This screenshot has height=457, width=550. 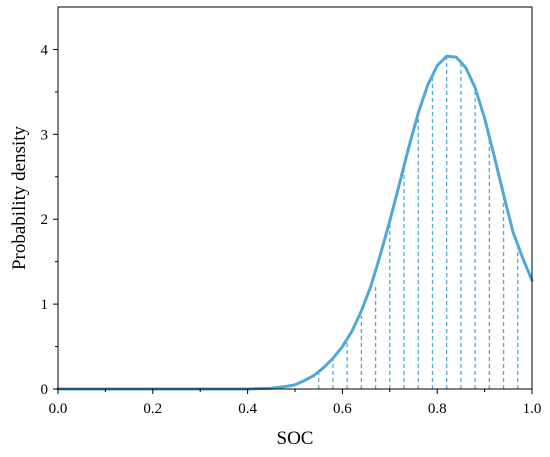 I want to click on y-tick-label: 2, so click(x=45, y=220).